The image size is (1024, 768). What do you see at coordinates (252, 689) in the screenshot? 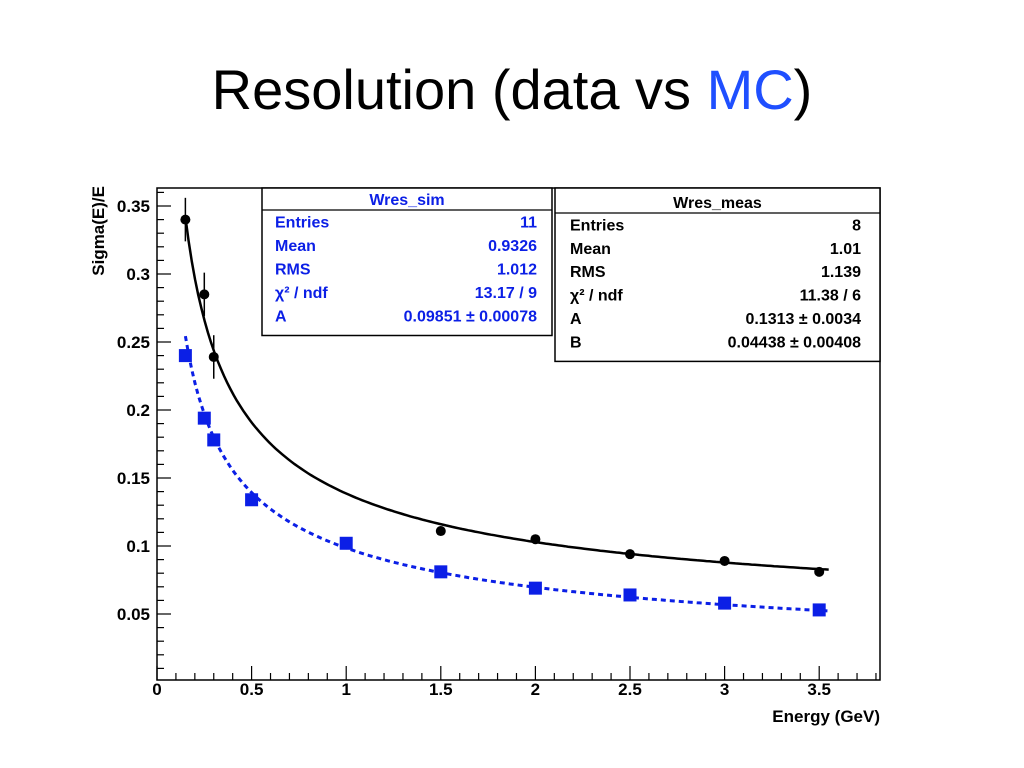
I see `x-tick-label: 0.5` at bounding box center [252, 689].